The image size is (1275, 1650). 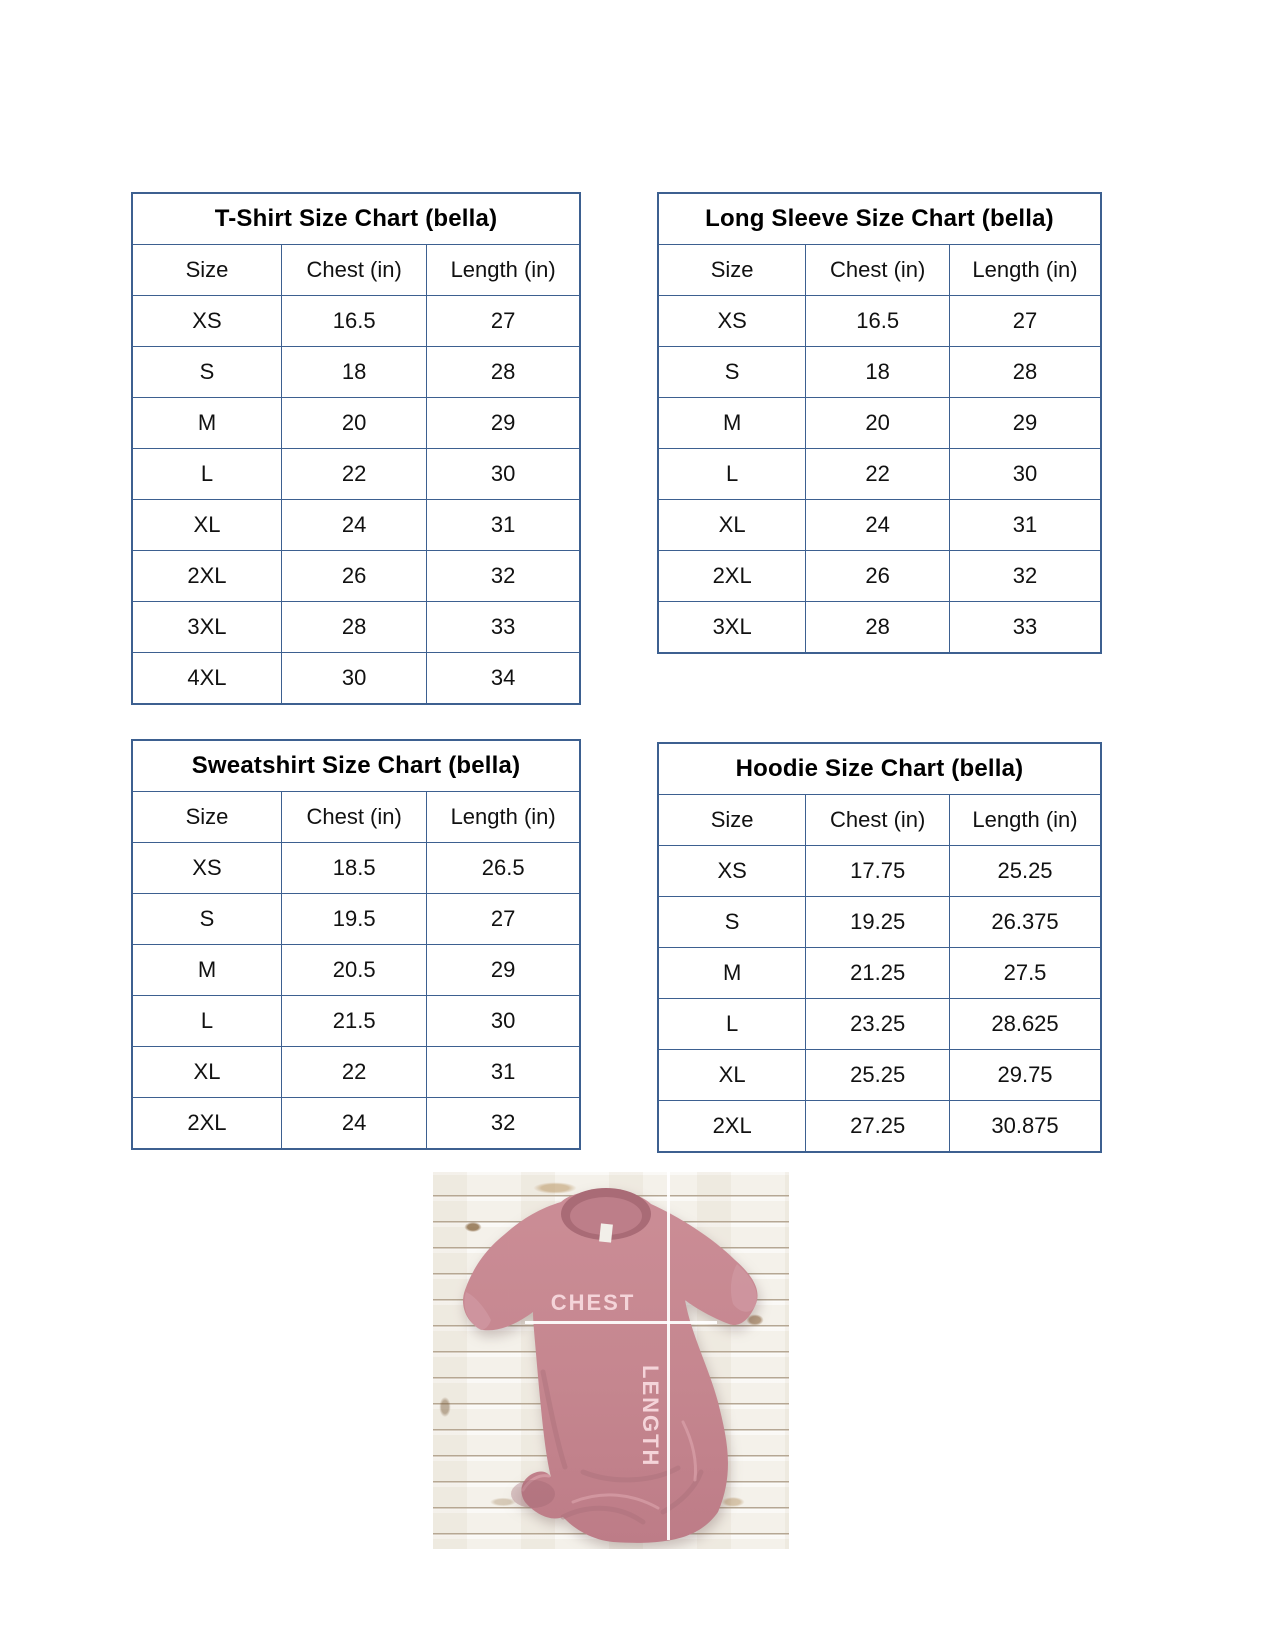 What do you see at coordinates (1025, 1074) in the screenshot?
I see `hoodie-cell: 29.75` at bounding box center [1025, 1074].